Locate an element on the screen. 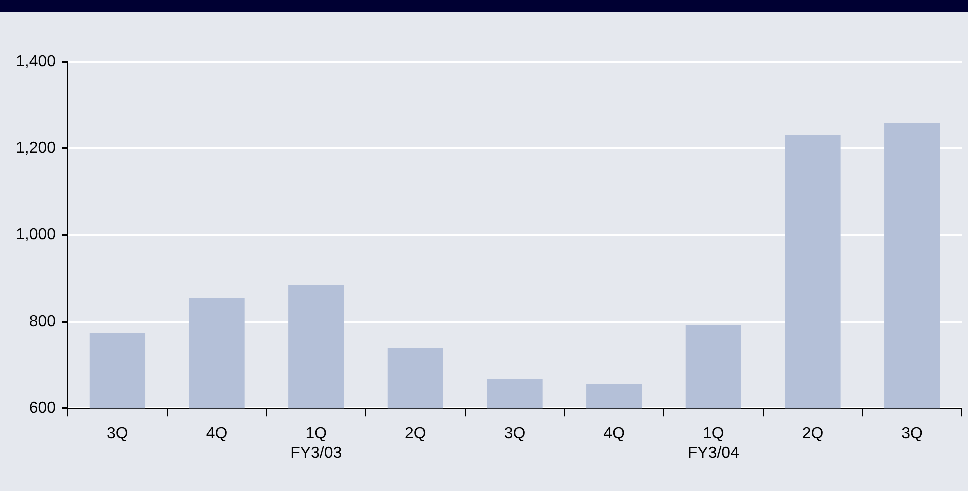  y-tick-label: 600 is located at coordinates (42, 409).